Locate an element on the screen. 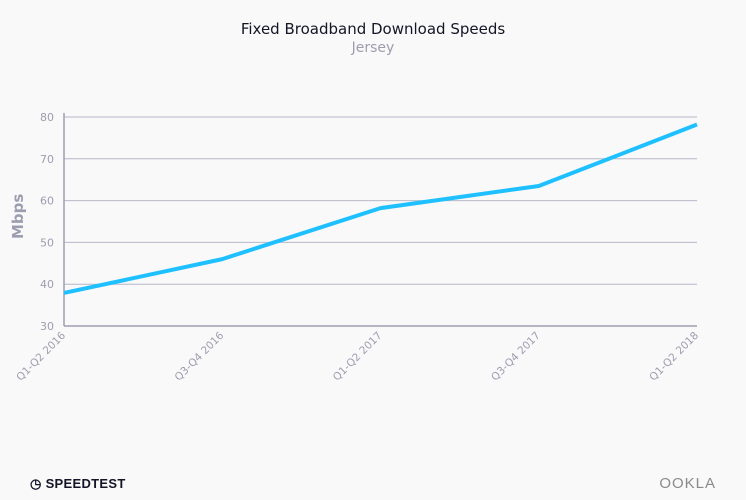 This screenshot has width=746, height=500. chart-title: Fixed Broadband Download Speeds is located at coordinates (373, 29).